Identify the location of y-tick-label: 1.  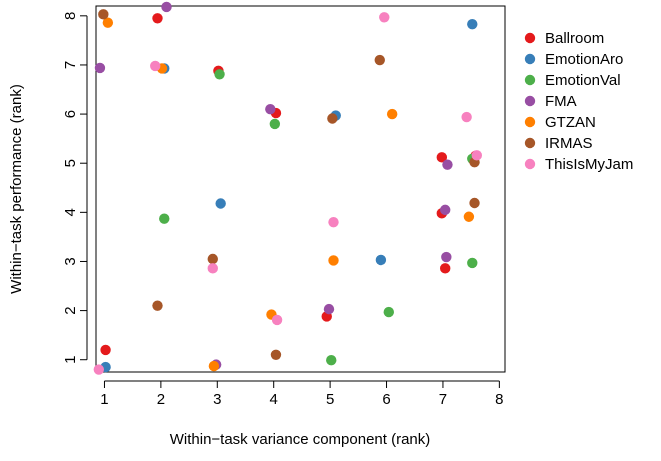
(70, 360).